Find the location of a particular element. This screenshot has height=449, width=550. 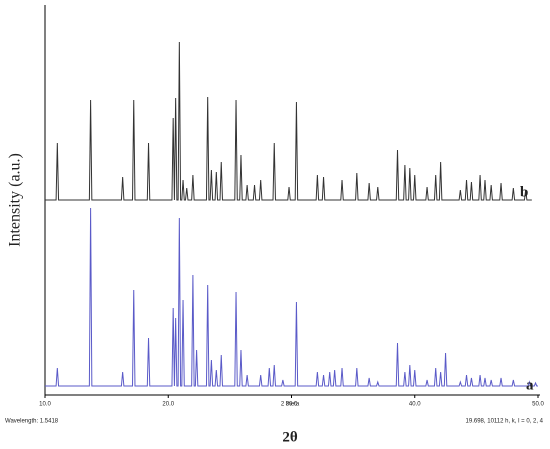

cursor-readout: 19.698, 10112 h, k, l = 0, 2, 4 is located at coordinates (505, 422).